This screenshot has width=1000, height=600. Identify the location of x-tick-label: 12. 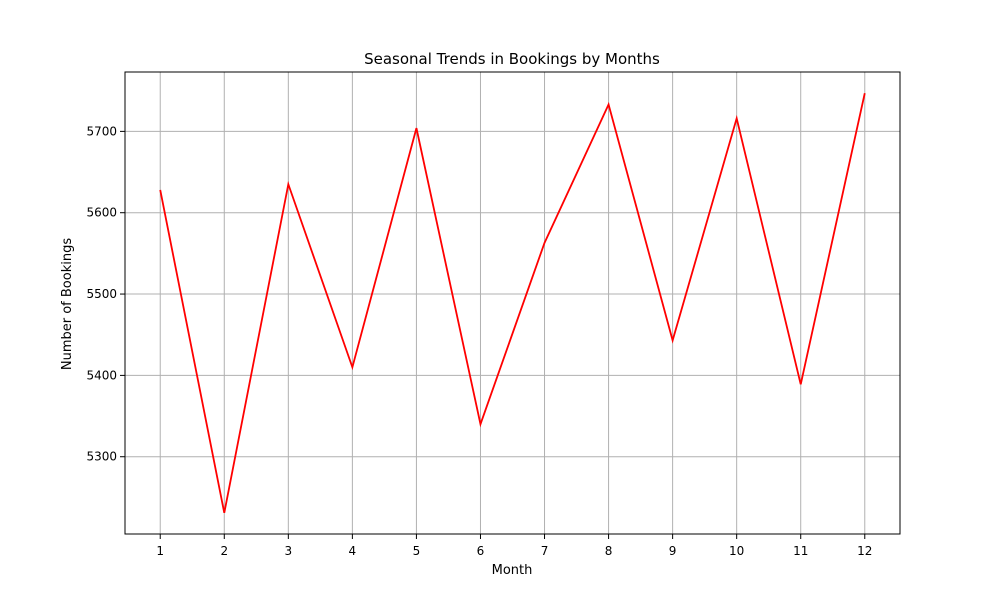
(864, 551).